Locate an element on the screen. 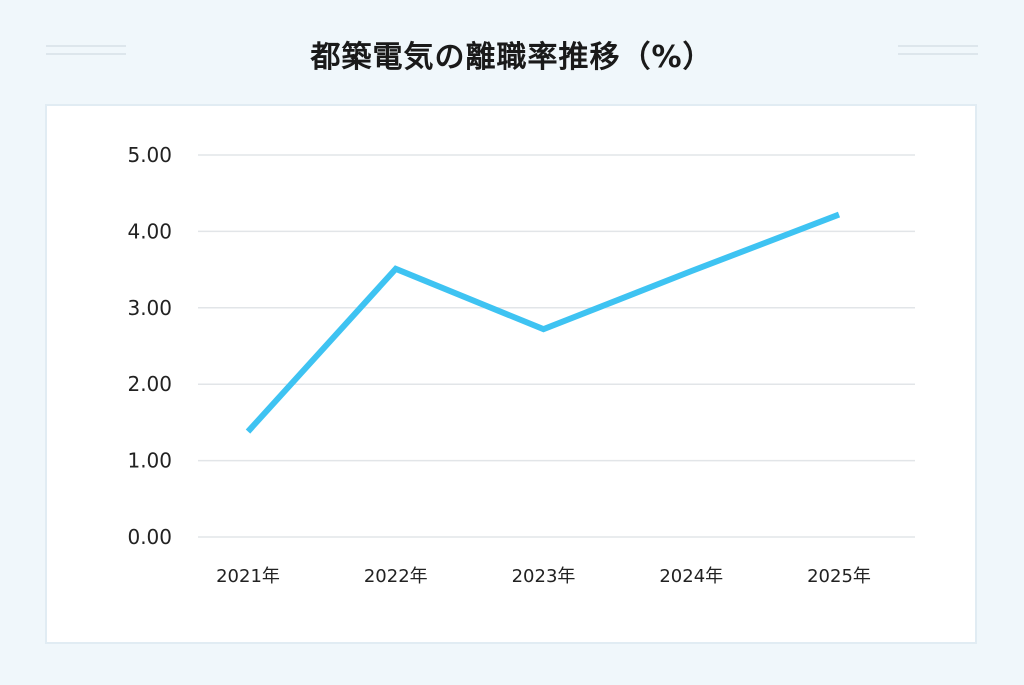  x-tick-label: 2023年 is located at coordinates (544, 576).